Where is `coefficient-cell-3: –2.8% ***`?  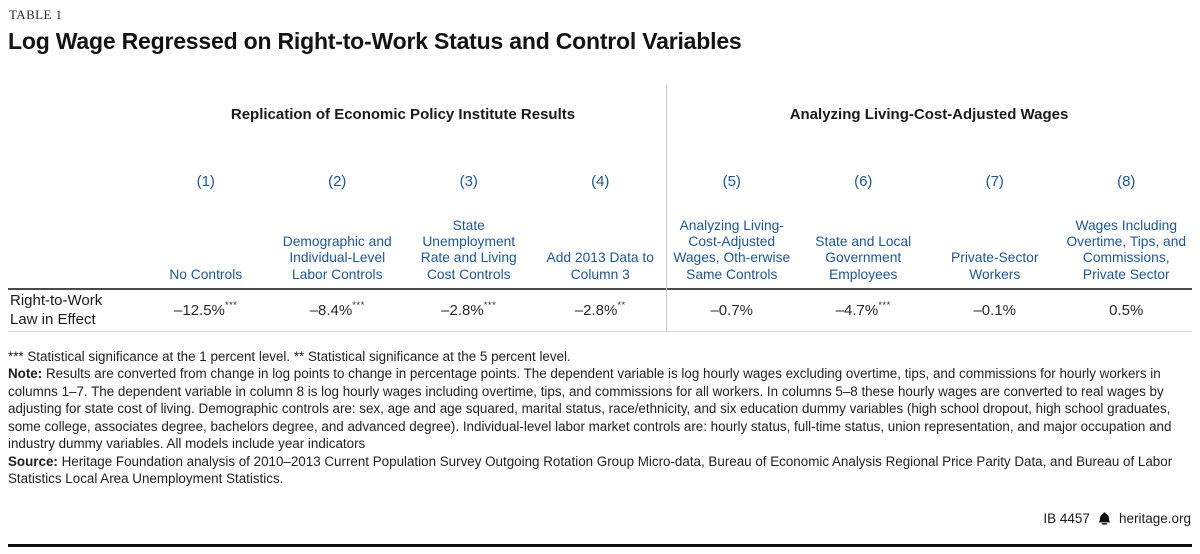
coefficient-cell-3: –2.8% *** is located at coordinates (469, 310).